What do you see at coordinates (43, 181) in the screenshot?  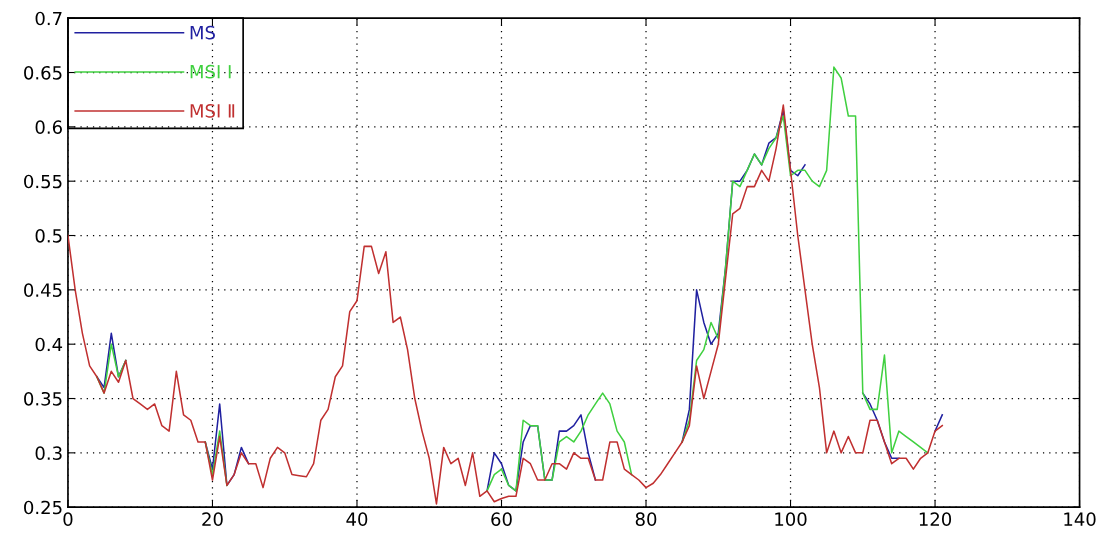 I see `y-tick-label: 0.55` at bounding box center [43, 181].